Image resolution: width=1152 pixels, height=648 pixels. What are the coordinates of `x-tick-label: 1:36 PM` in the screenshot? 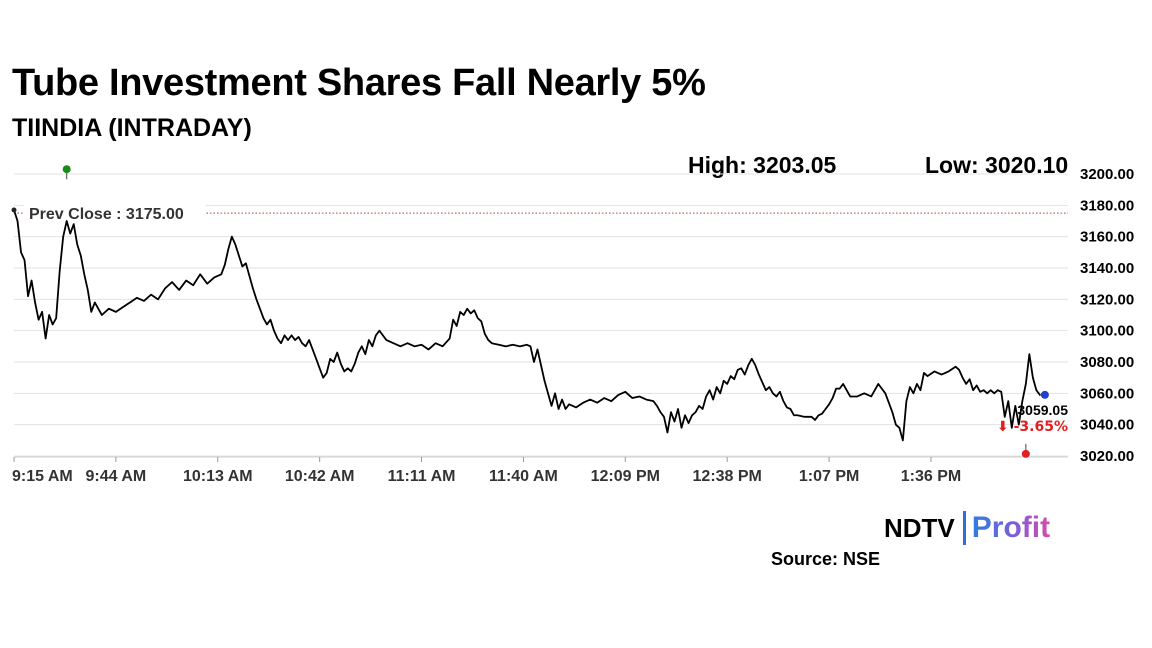 It's located at (931, 476).